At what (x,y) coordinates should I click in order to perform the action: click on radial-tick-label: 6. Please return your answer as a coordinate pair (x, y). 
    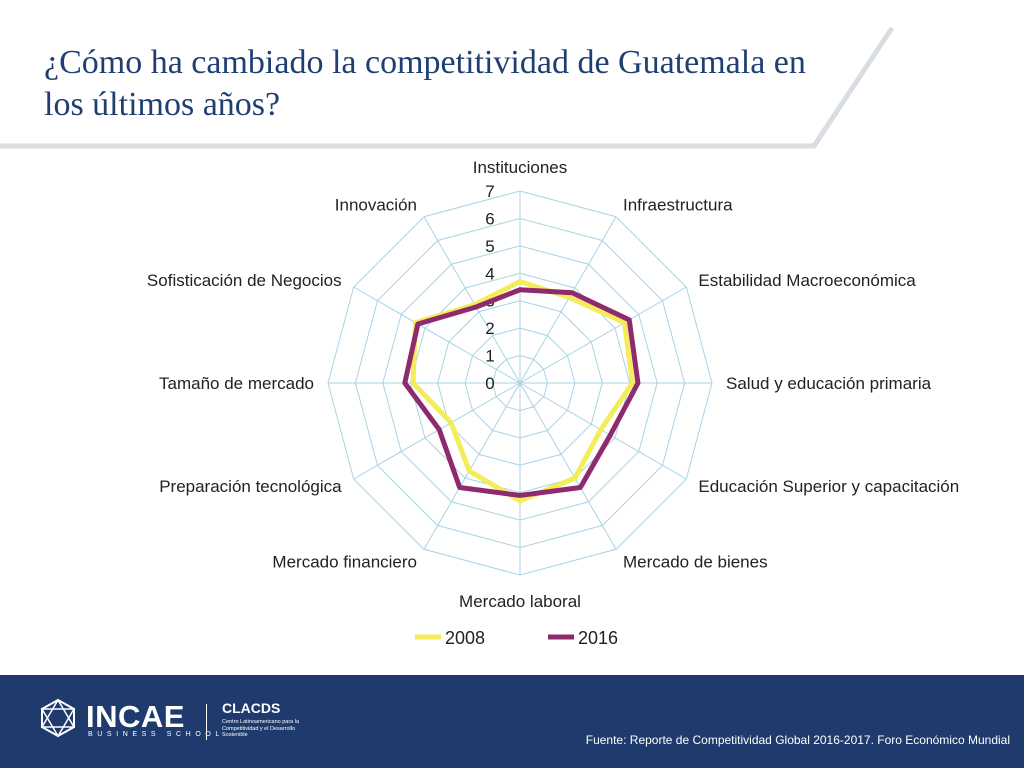
    Looking at the image, I should click on (489, 218).